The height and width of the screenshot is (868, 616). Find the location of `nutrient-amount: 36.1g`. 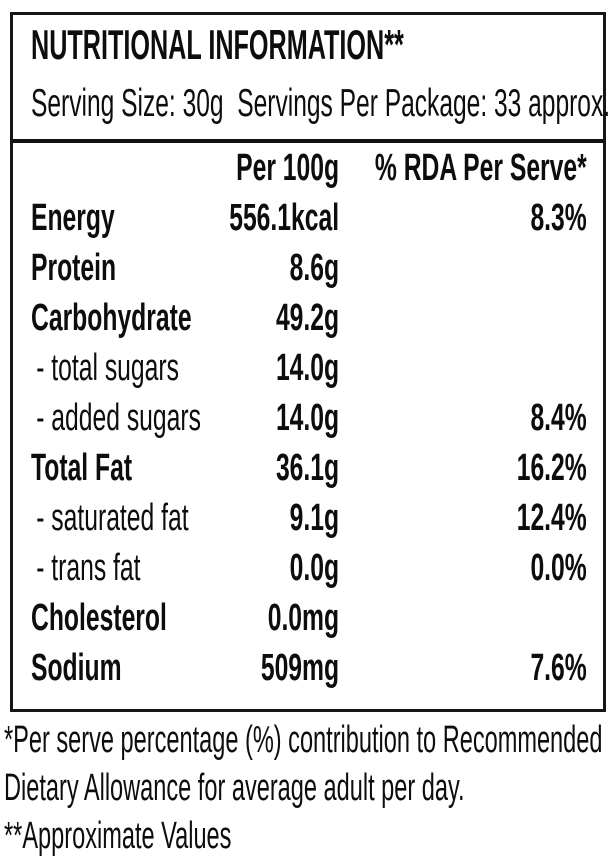

nutrient-amount: 36.1g is located at coordinates (307, 468).